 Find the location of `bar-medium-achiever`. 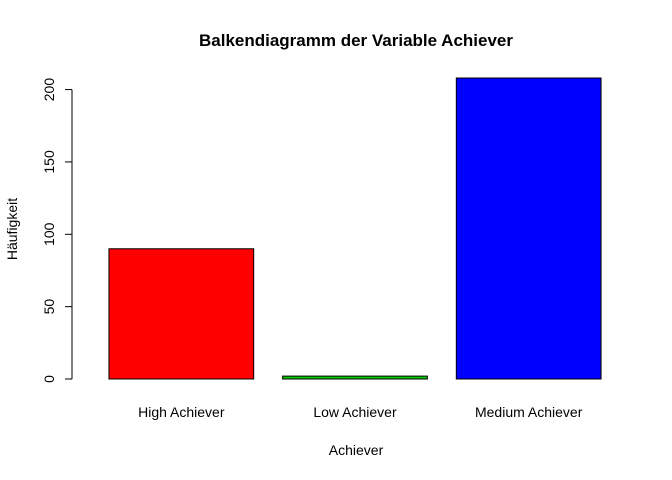

bar-medium-achiever is located at coordinates (528, 228).